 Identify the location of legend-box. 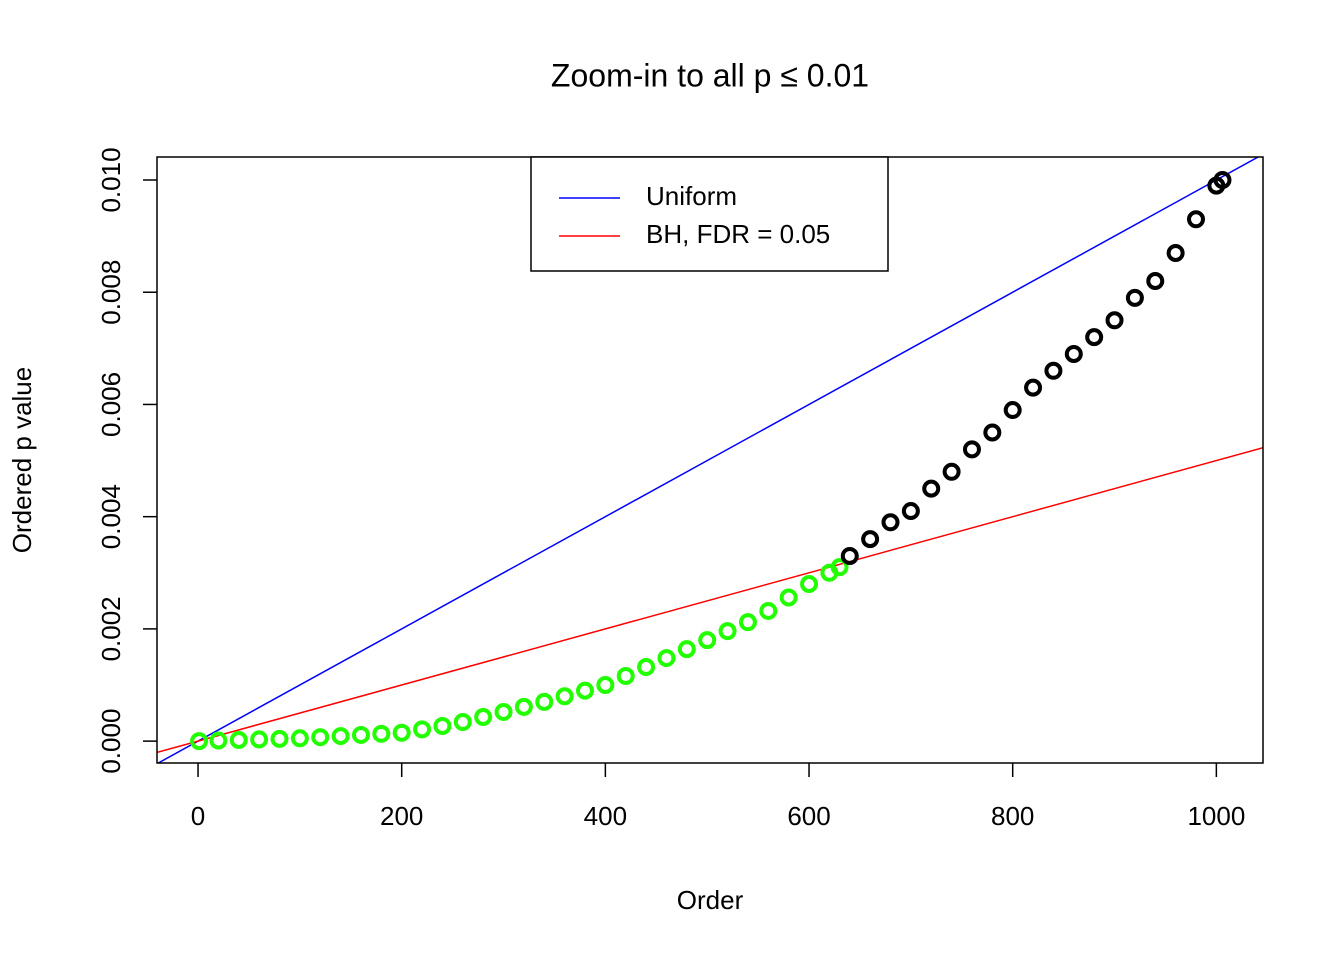
(709, 214).